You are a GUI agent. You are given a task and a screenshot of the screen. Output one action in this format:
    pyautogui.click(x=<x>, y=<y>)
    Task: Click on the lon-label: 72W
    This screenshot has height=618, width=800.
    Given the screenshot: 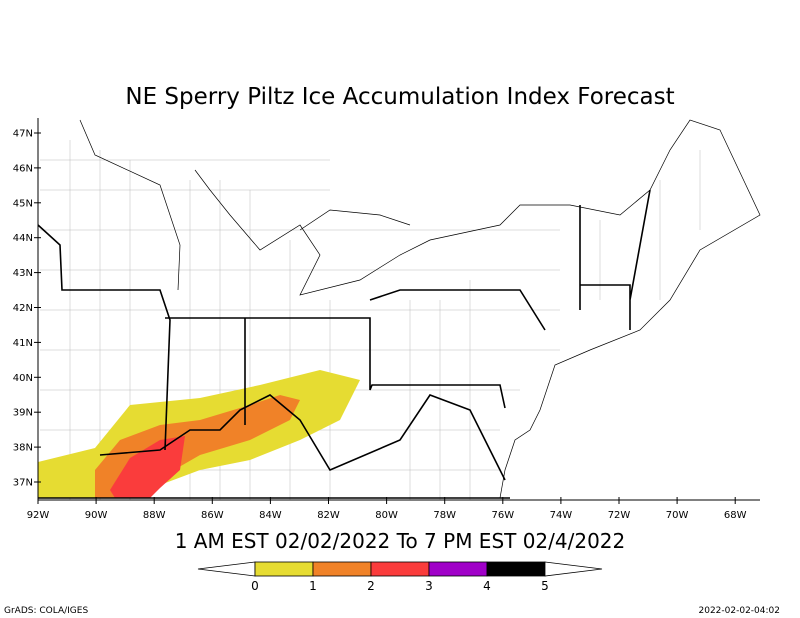 What is the action you would take?
    pyautogui.click(x=619, y=515)
    